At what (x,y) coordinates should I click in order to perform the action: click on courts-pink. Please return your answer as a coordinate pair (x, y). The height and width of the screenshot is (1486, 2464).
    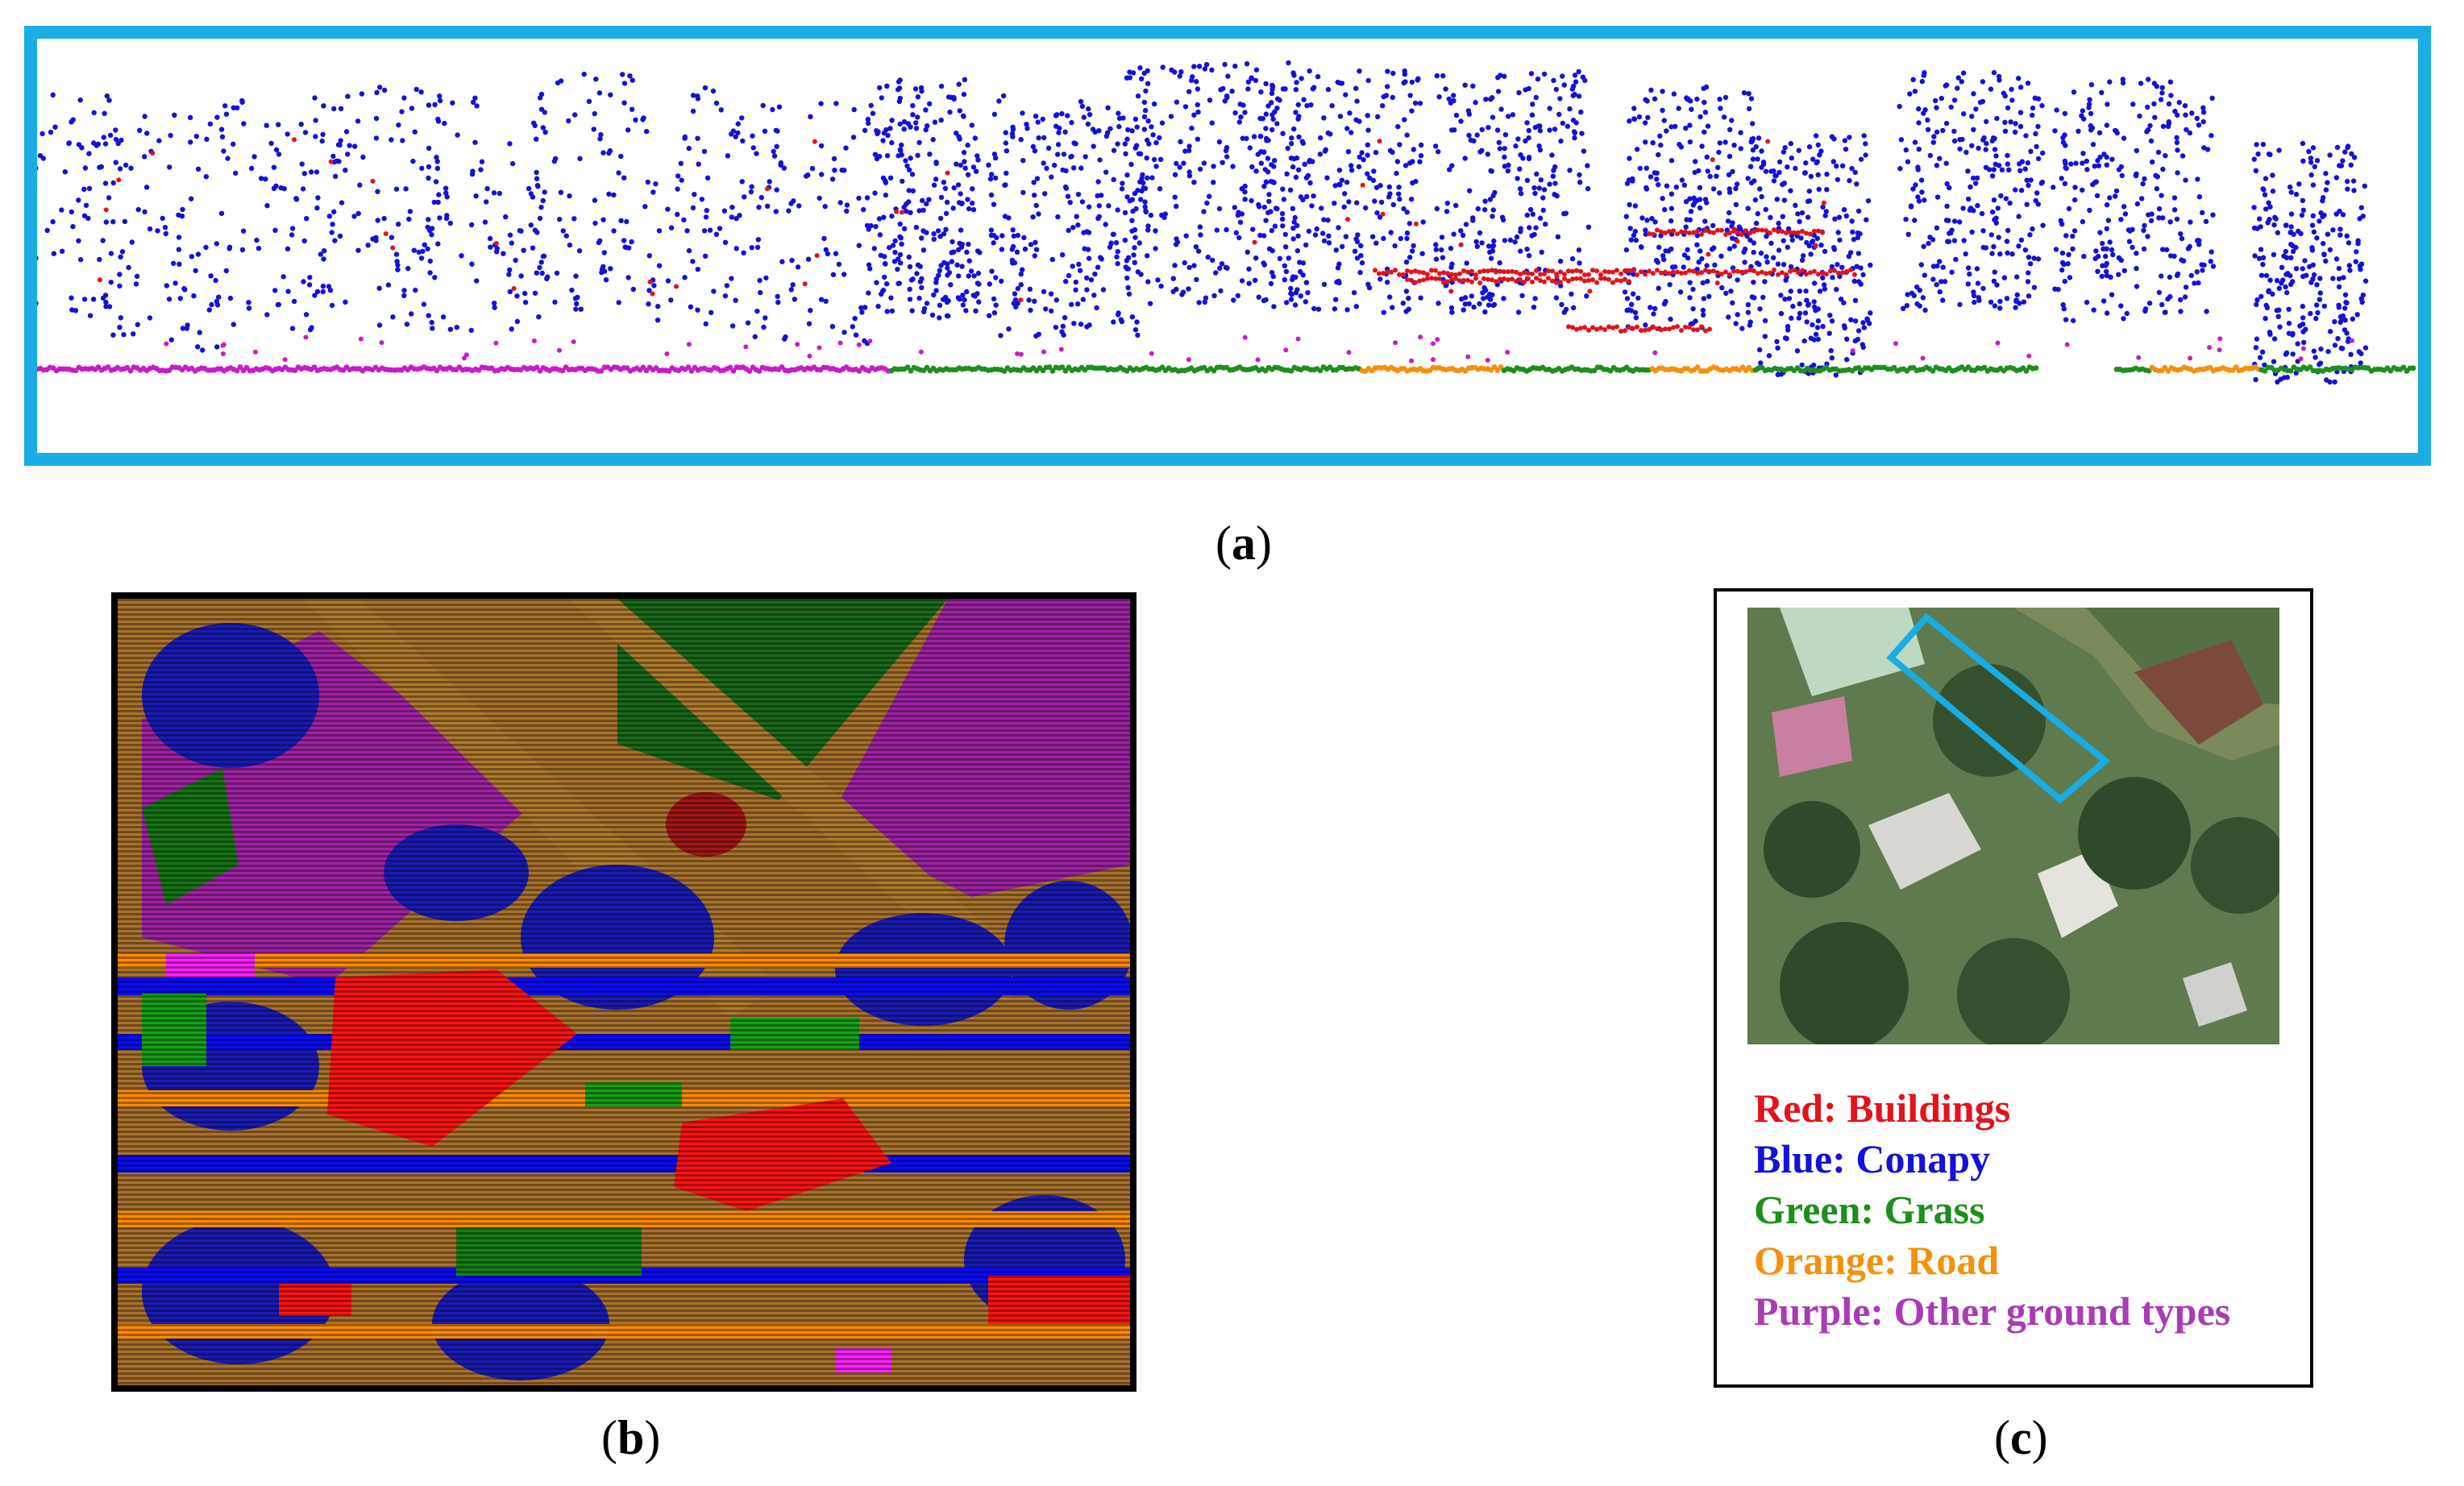
    Looking at the image, I should click on (1812, 736).